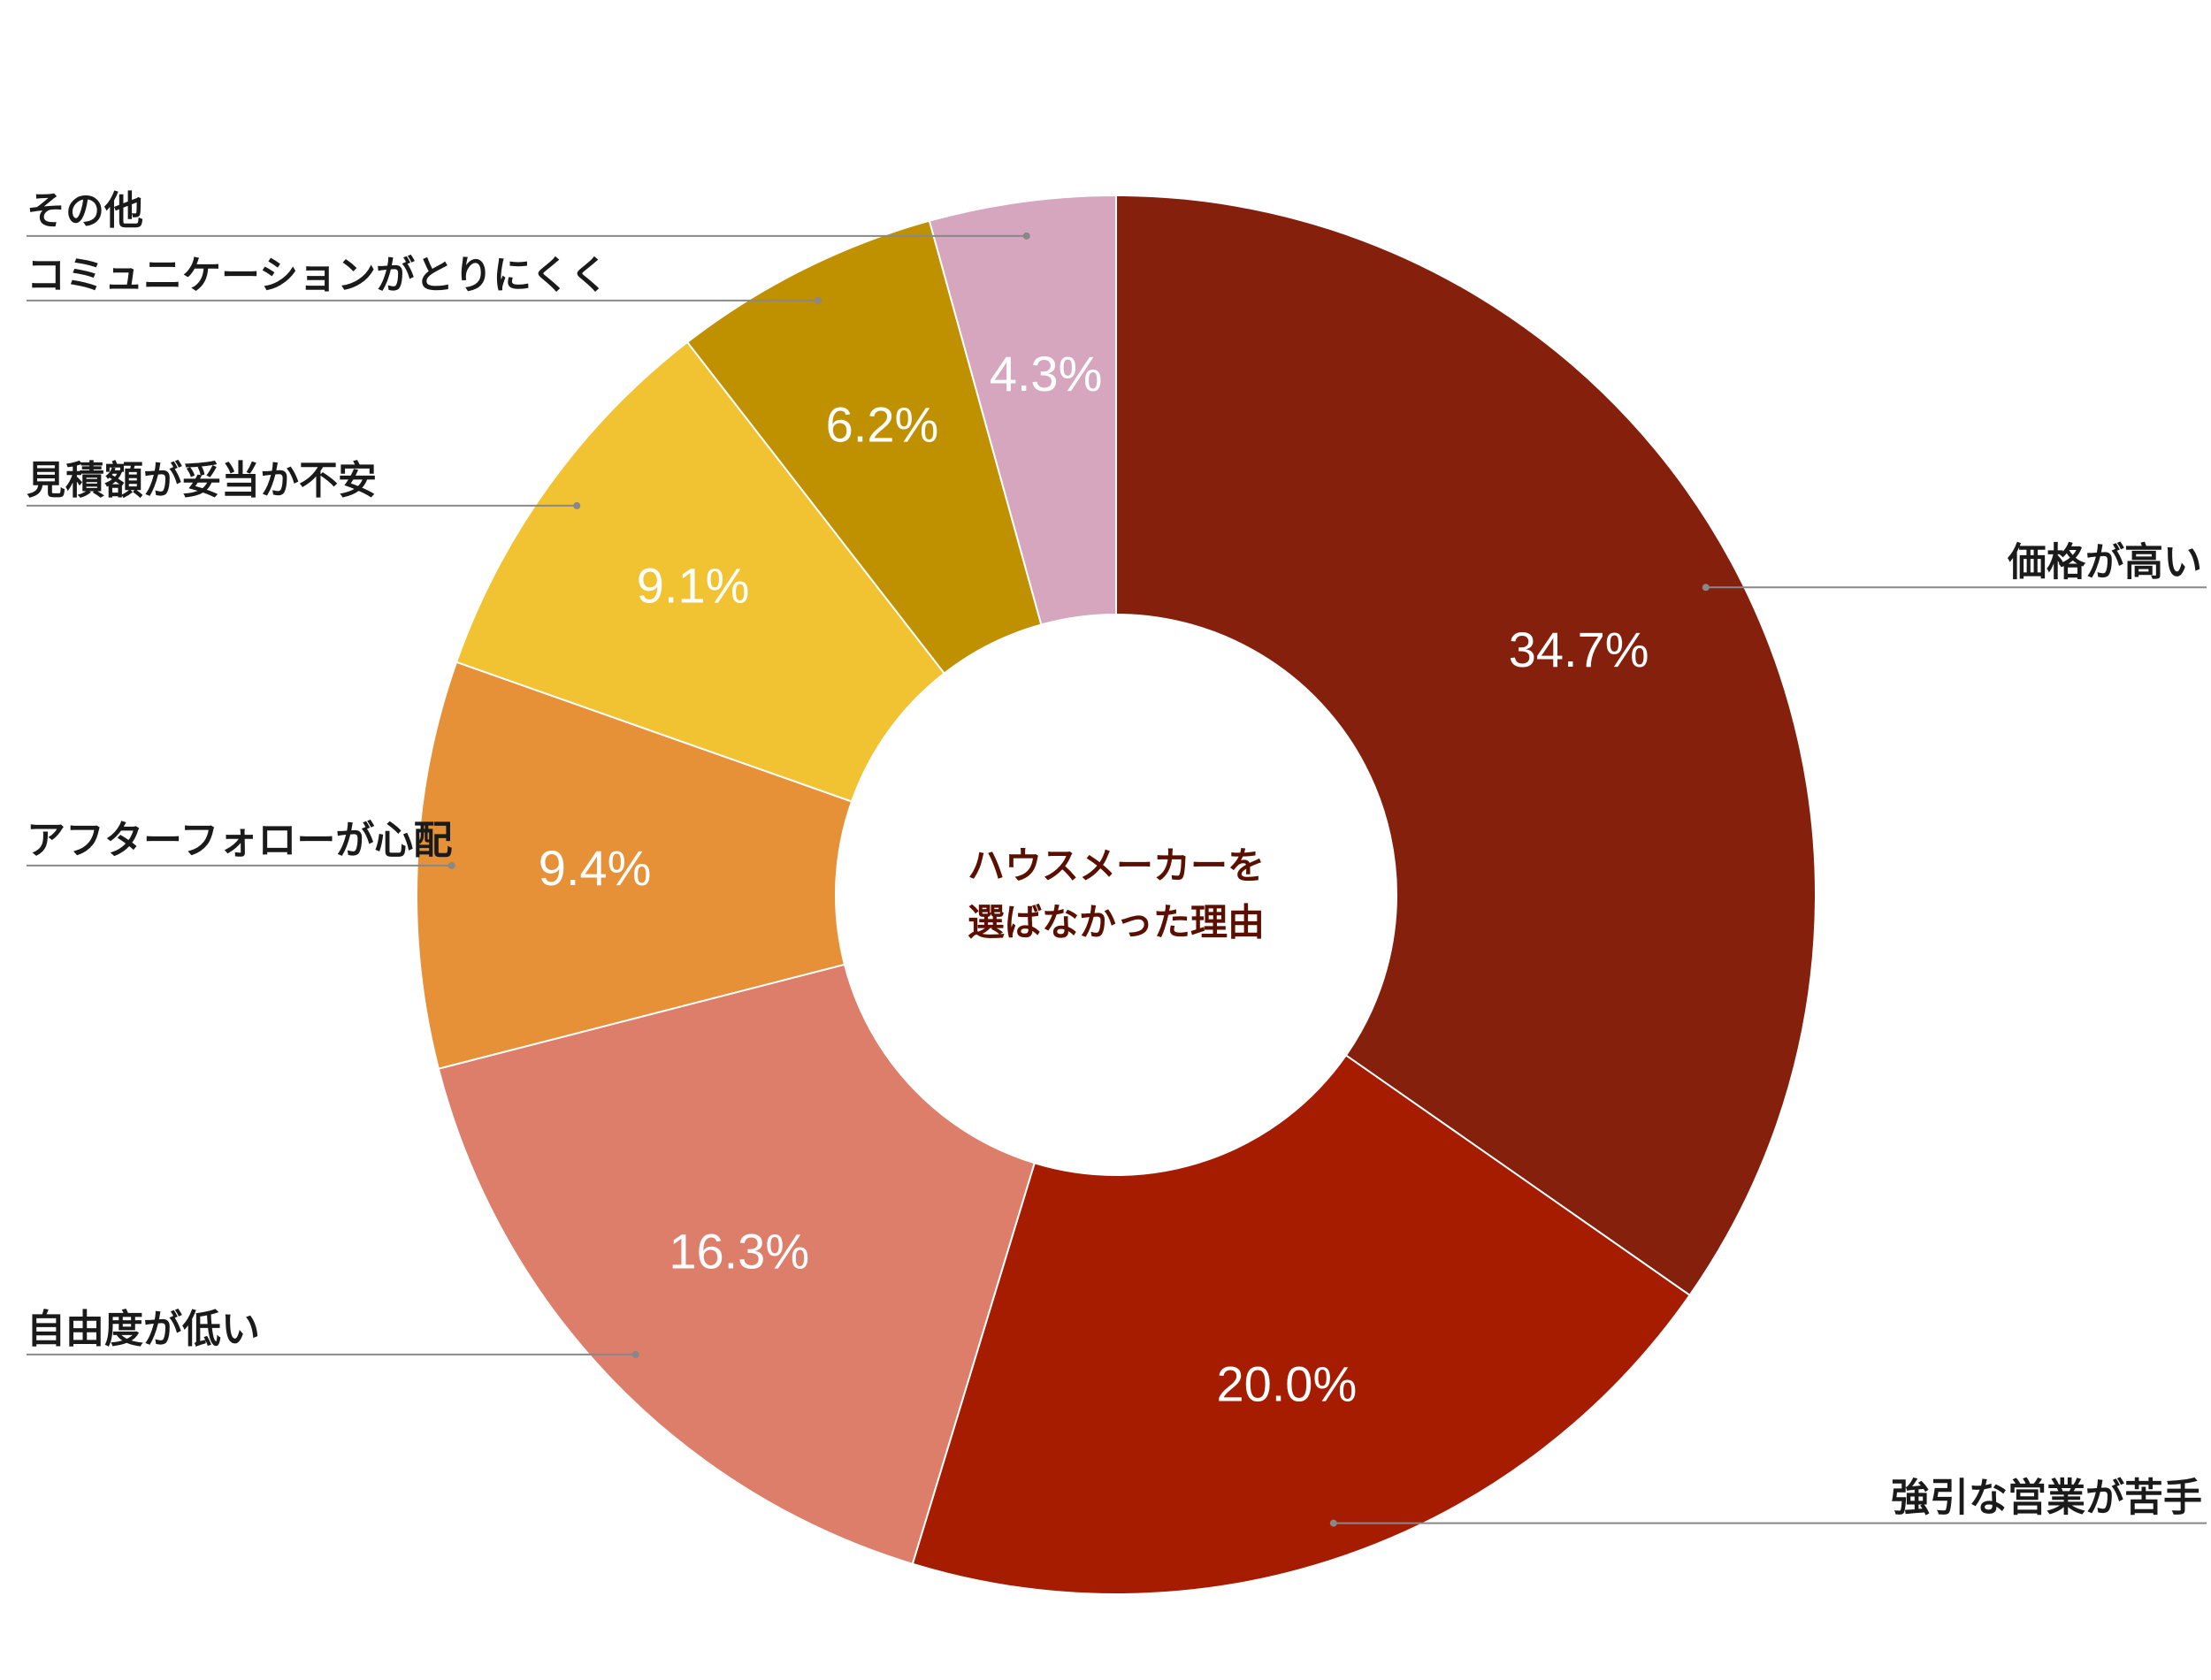 This screenshot has width=2211, height=1680. I want to click on center-label: ハウスメーカーを, so click(1116, 866).